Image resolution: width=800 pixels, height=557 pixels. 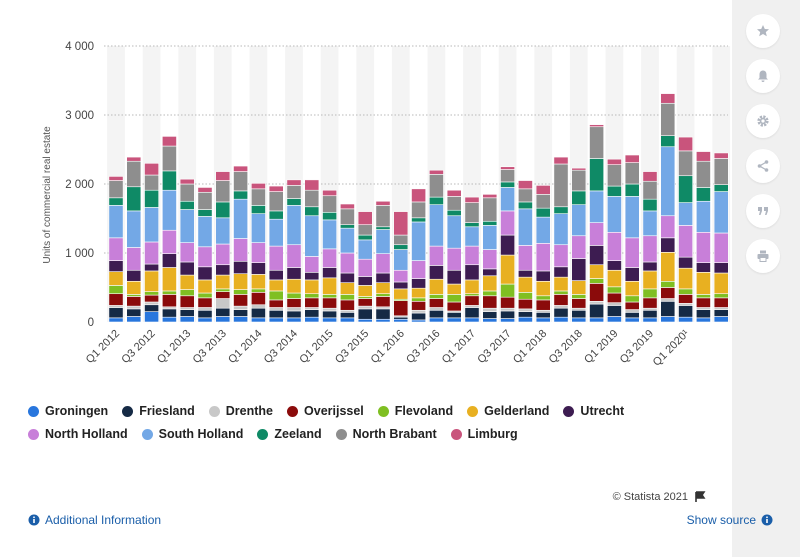 I want to click on cite-button, so click(x=763, y=211).